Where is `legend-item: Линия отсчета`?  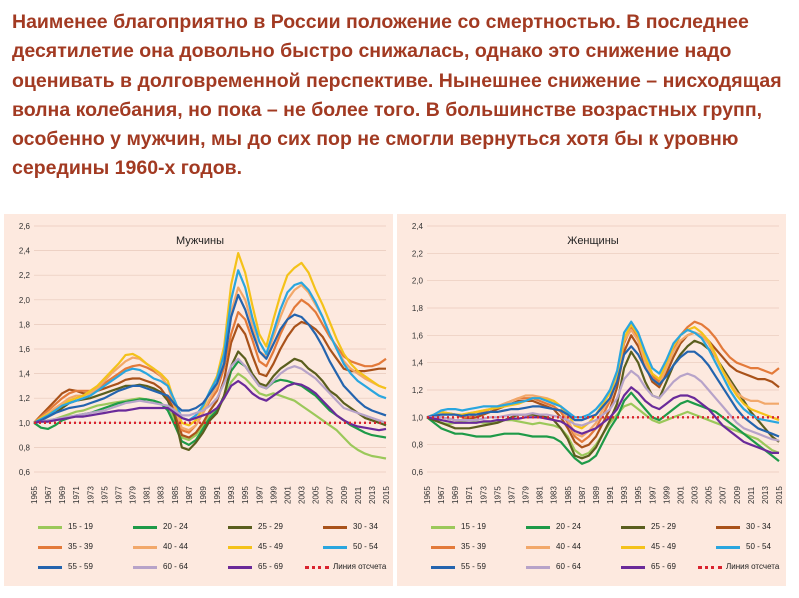 legend-item: Линия отсчета is located at coordinates (735, 567).